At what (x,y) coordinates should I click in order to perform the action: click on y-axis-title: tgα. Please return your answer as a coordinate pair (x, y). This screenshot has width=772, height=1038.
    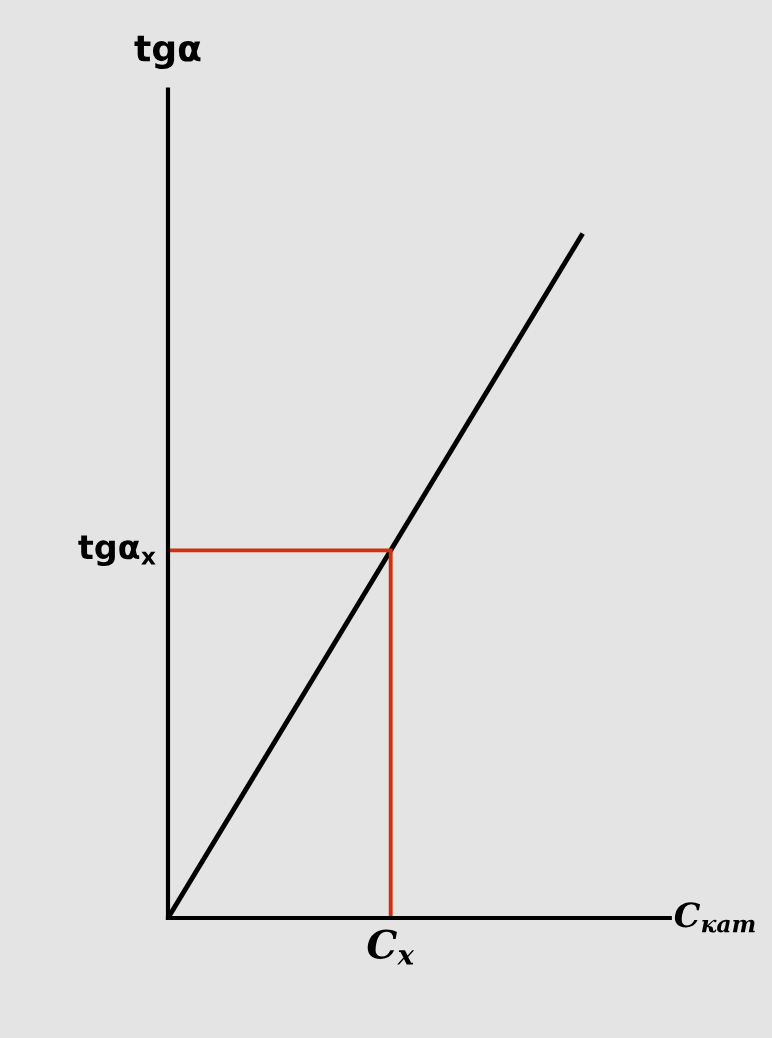
    Looking at the image, I should click on (167, 52).